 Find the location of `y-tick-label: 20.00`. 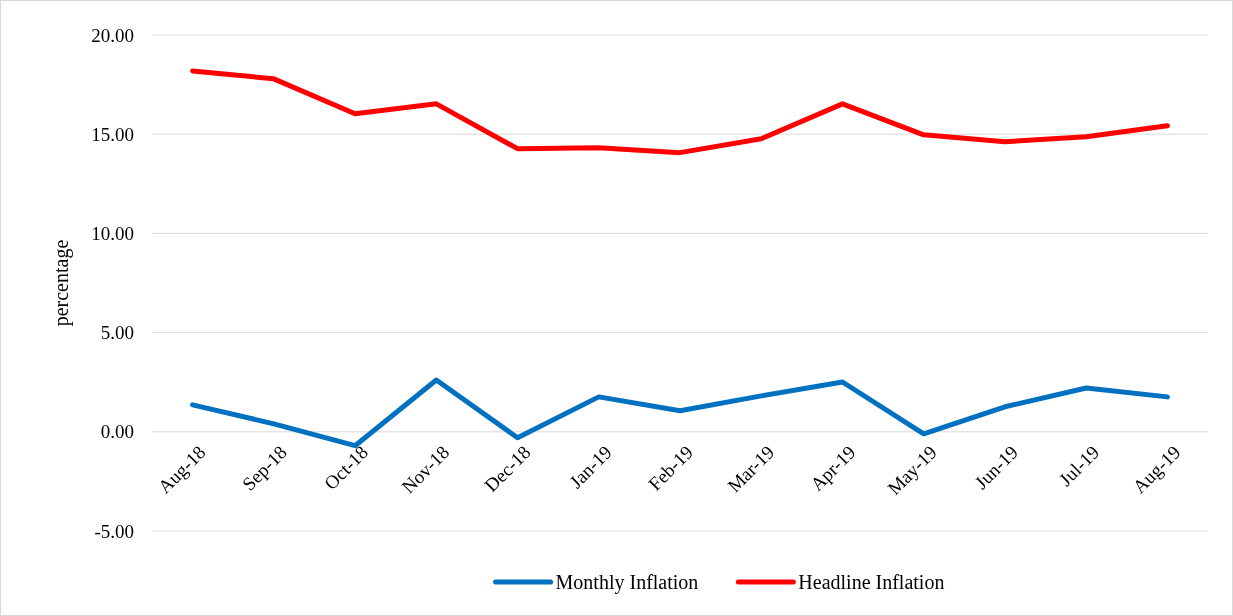

y-tick-label: 20.00 is located at coordinates (112, 35).